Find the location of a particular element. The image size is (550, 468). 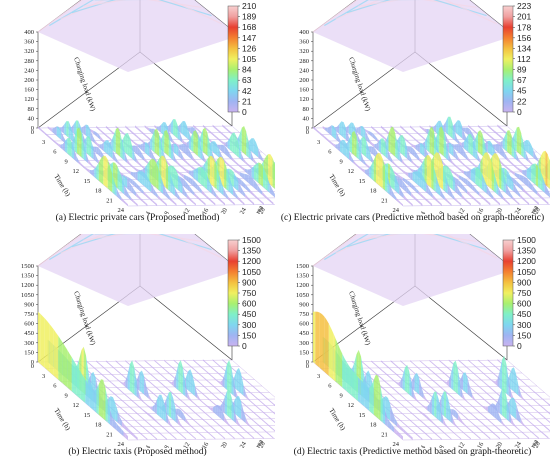

z-tick-label: 200 is located at coordinates (29, 80).